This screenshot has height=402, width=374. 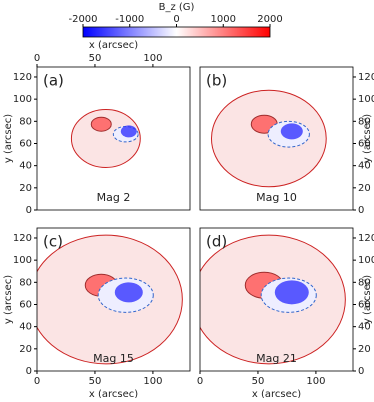 I want to click on positive-spot, so click(x=101, y=124).